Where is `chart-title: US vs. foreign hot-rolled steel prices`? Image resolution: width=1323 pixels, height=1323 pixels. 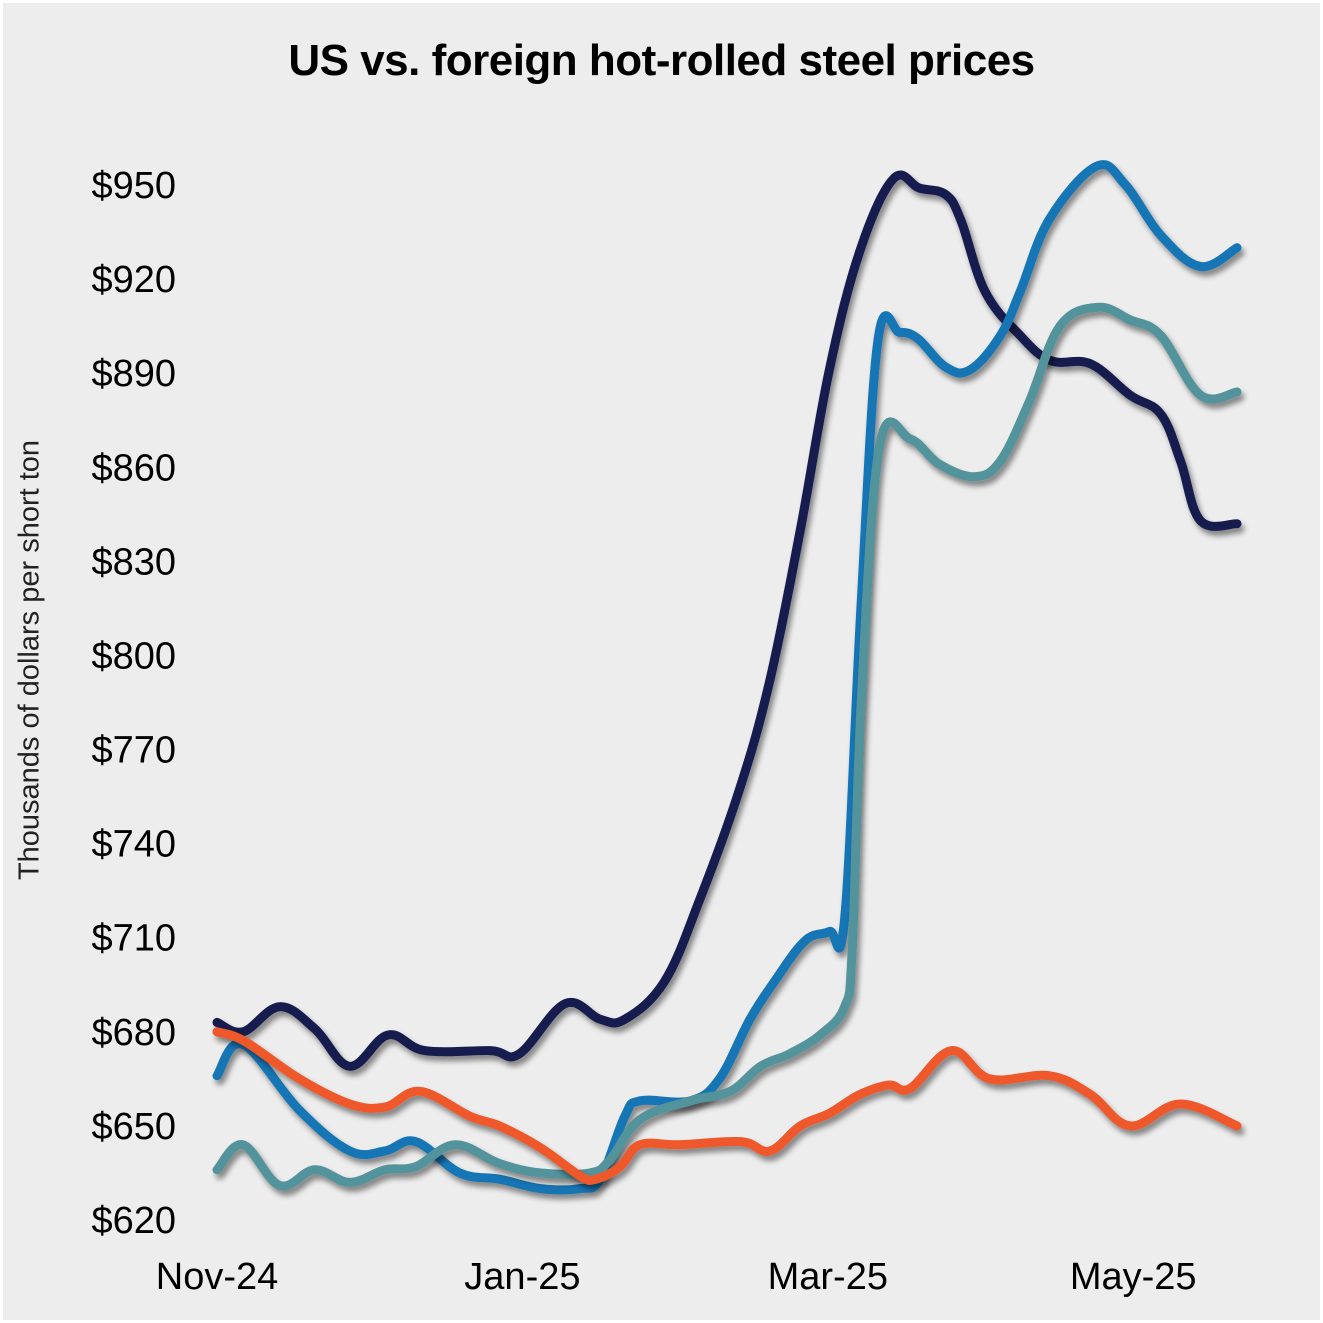
chart-title: US vs. foreign hot-rolled steel prices is located at coordinates (661, 60).